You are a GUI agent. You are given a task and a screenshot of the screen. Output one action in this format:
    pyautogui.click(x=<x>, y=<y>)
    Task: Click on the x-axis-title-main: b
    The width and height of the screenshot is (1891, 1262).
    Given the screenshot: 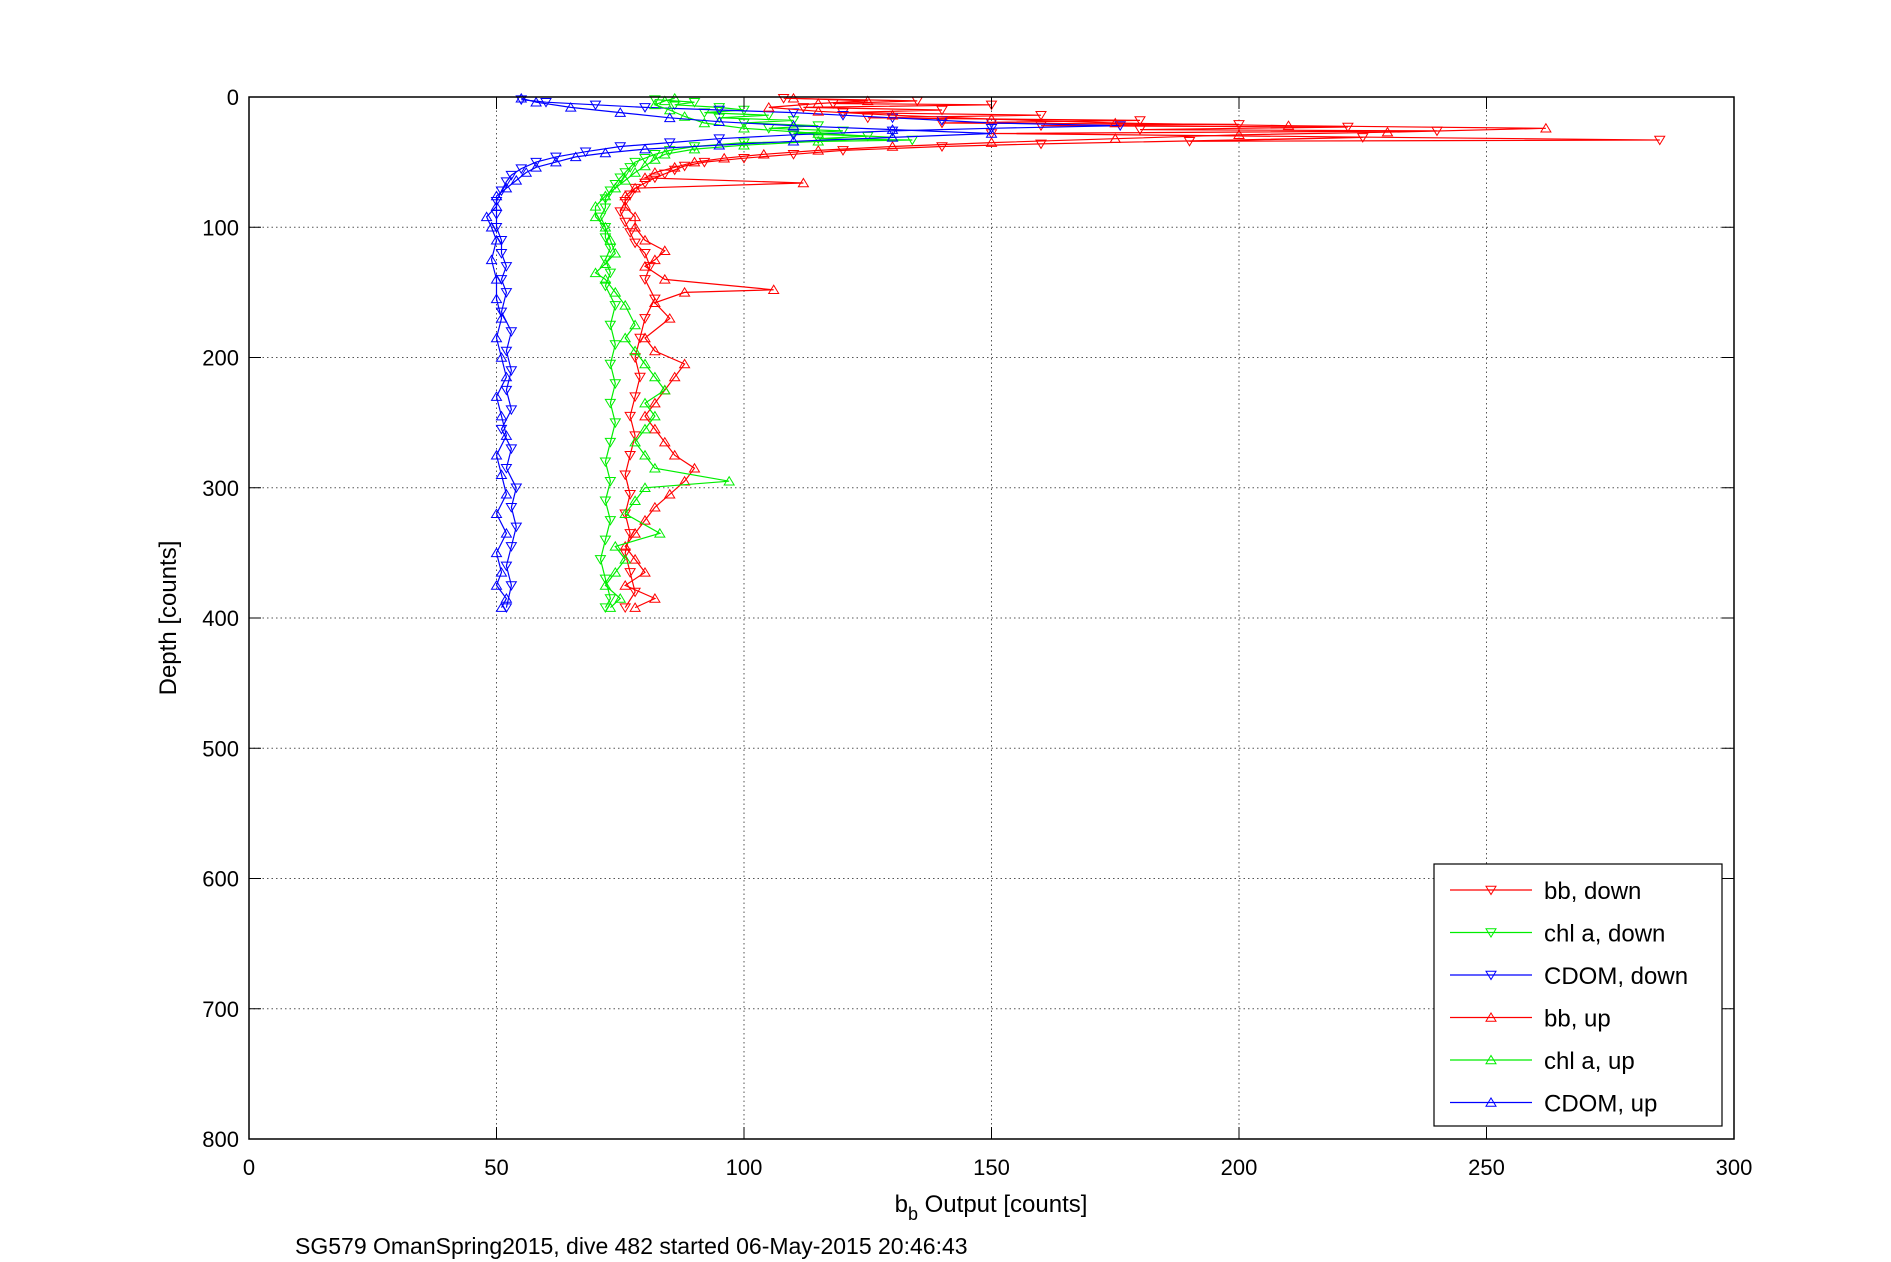 What is the action you would take?
    pyautogui.click(x=901, y=1204)
    